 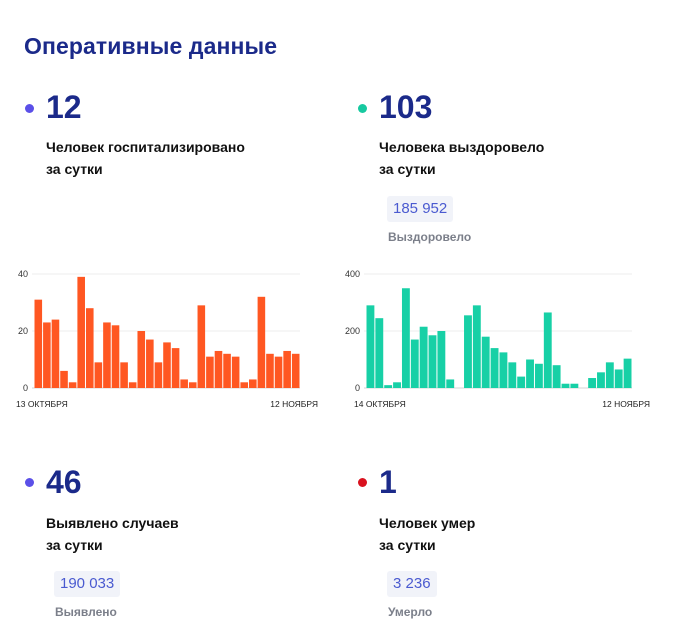 I want to click on cases-dot, so click(x=29, y=482).